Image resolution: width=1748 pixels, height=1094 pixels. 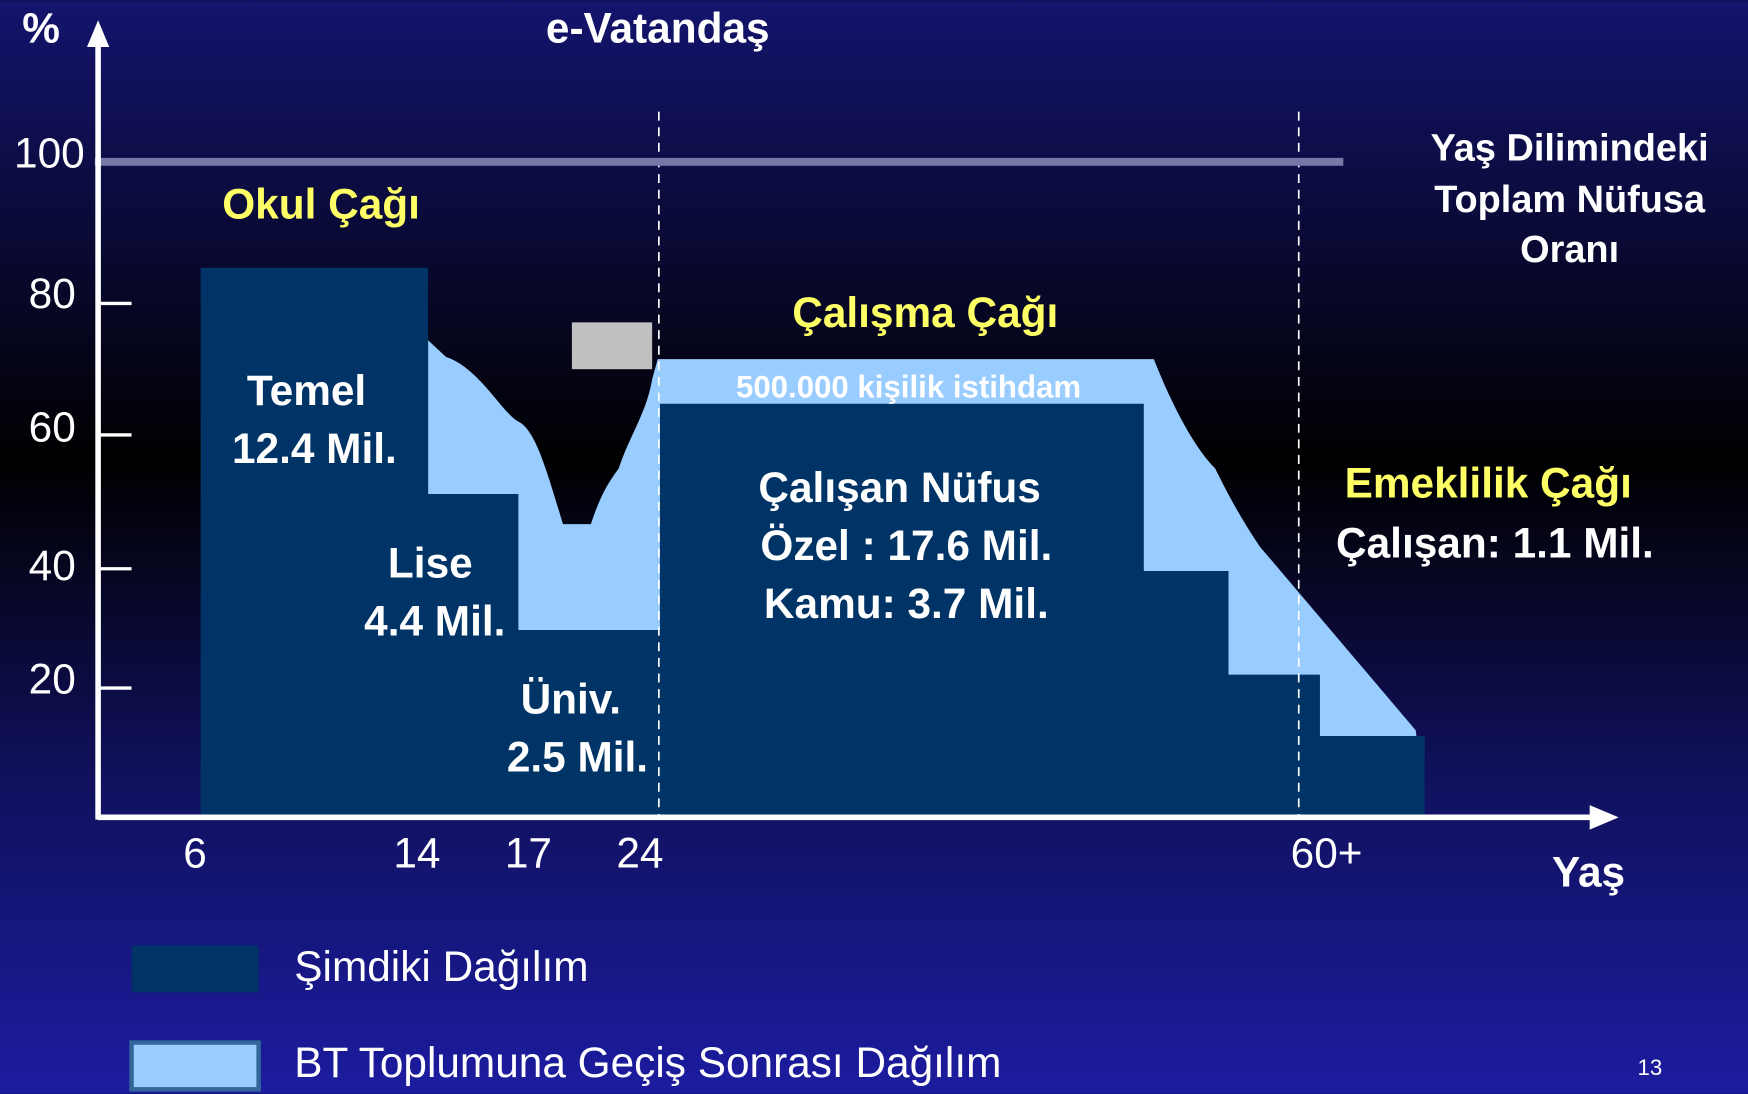 I want to click on group-label: 2.5 Mil., so click(x=577, y=757).